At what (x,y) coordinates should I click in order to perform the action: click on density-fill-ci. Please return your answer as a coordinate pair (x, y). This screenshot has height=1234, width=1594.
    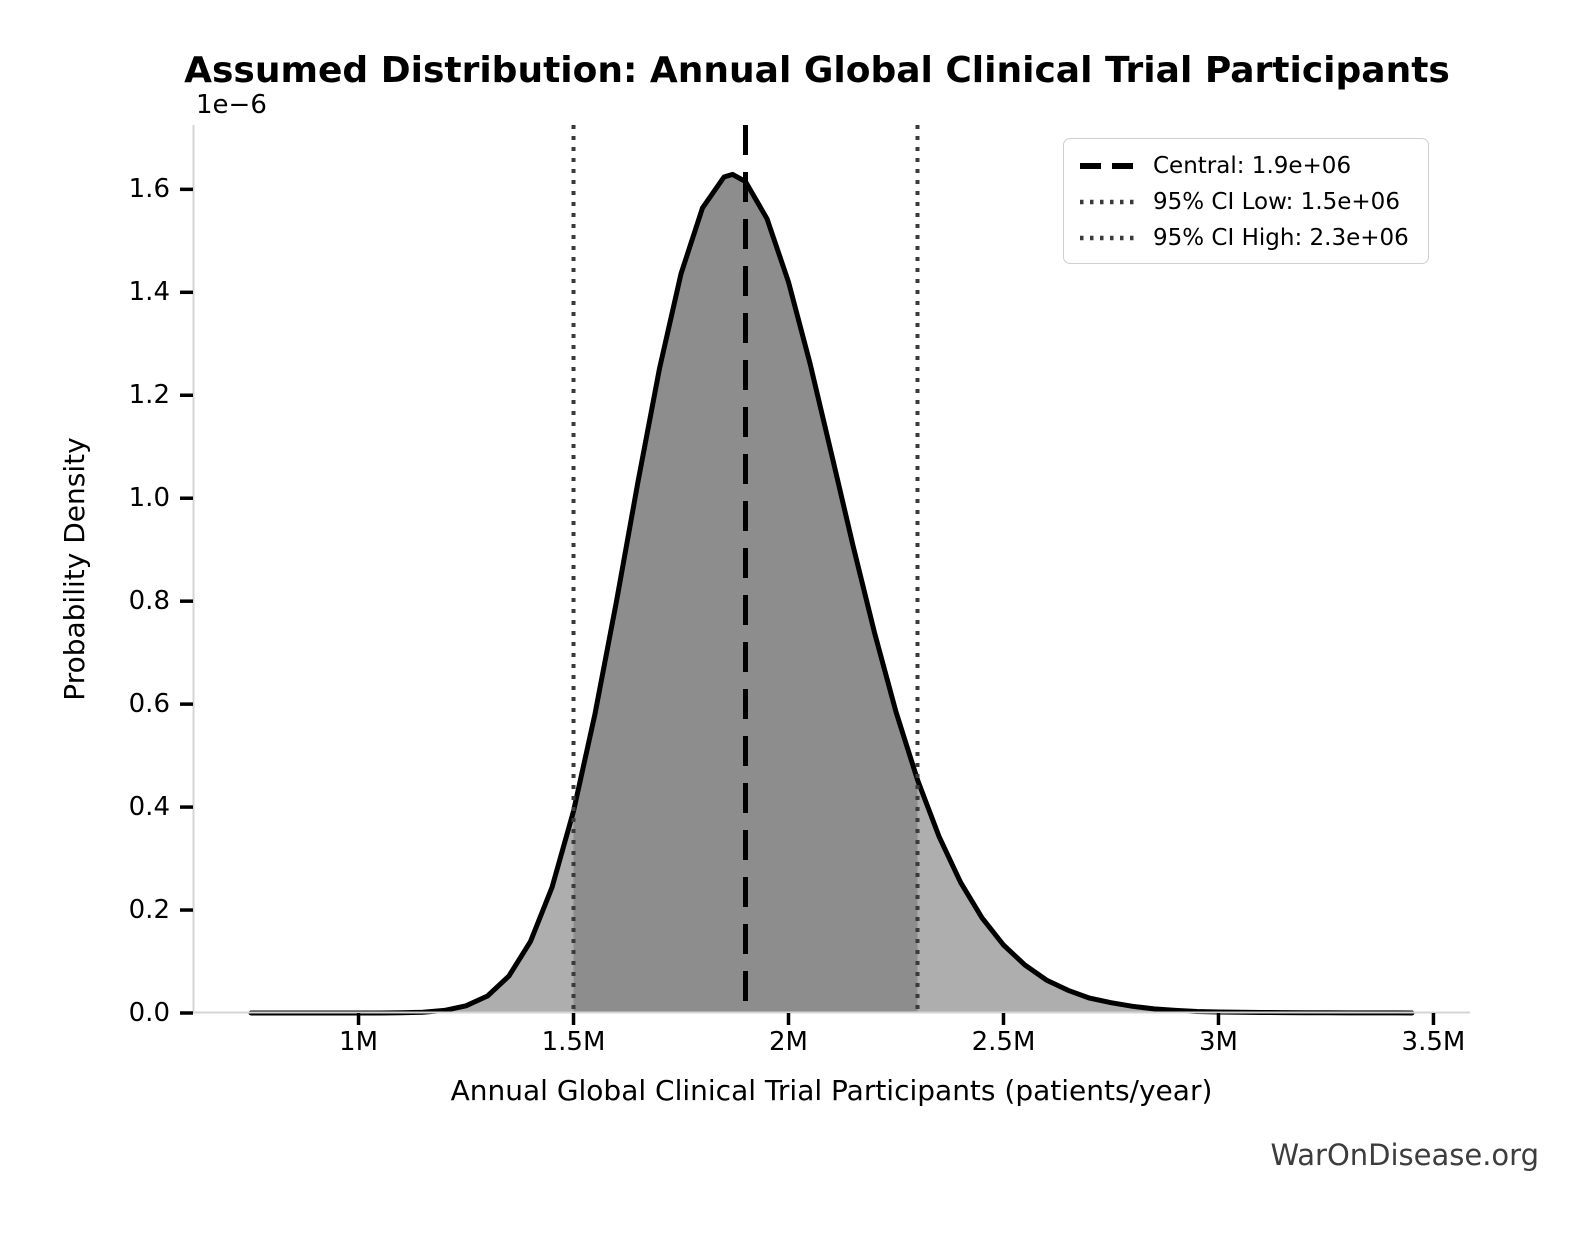
    Looking at the image, I should click on (745, 593).